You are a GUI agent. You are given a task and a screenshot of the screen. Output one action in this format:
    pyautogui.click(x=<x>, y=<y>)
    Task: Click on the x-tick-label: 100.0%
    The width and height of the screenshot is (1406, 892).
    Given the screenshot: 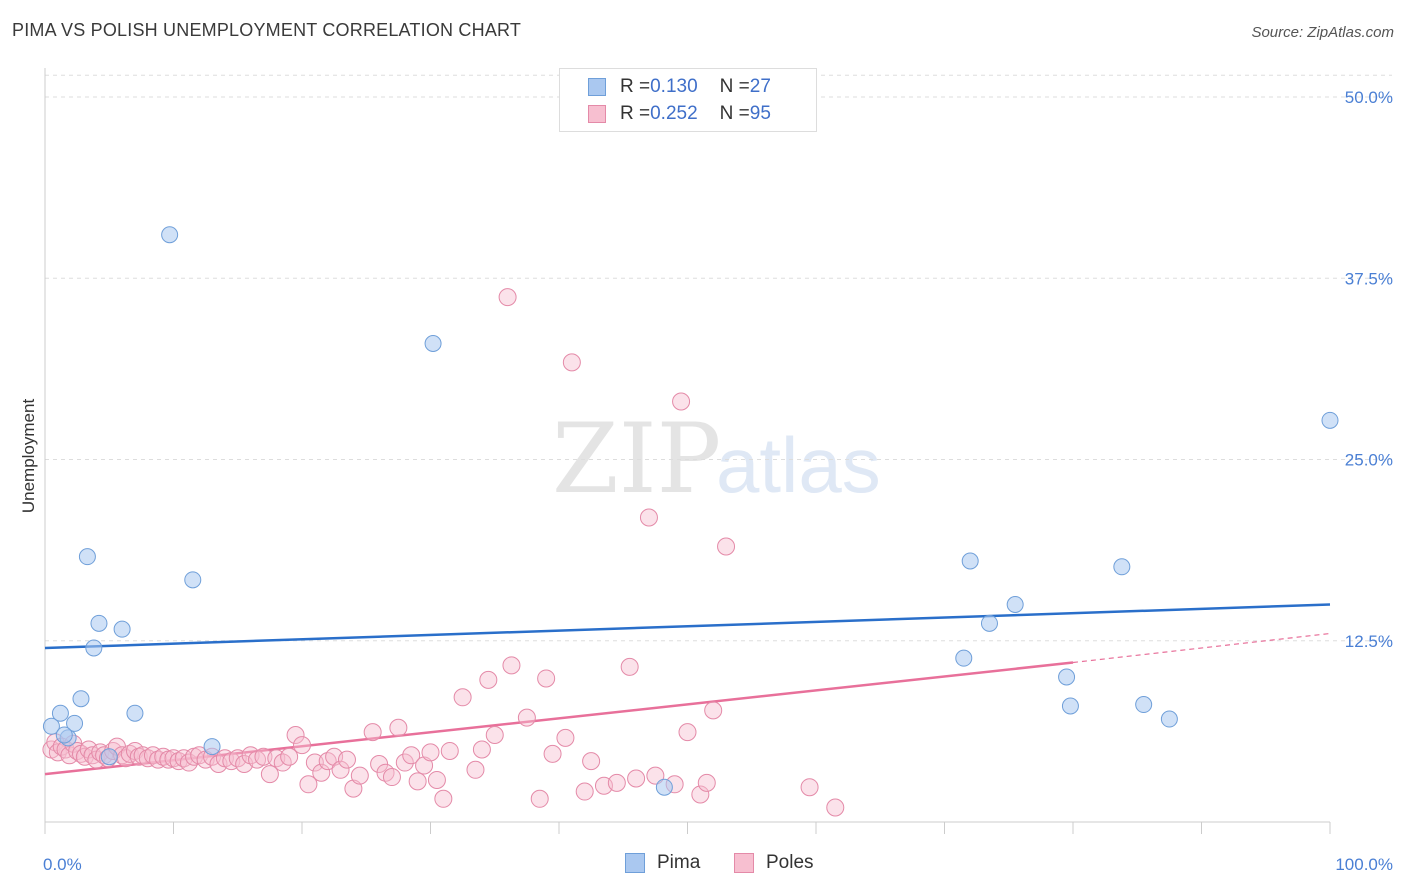 What is the action you would take?
    pyautogui.click(x=1364, y=864)
    